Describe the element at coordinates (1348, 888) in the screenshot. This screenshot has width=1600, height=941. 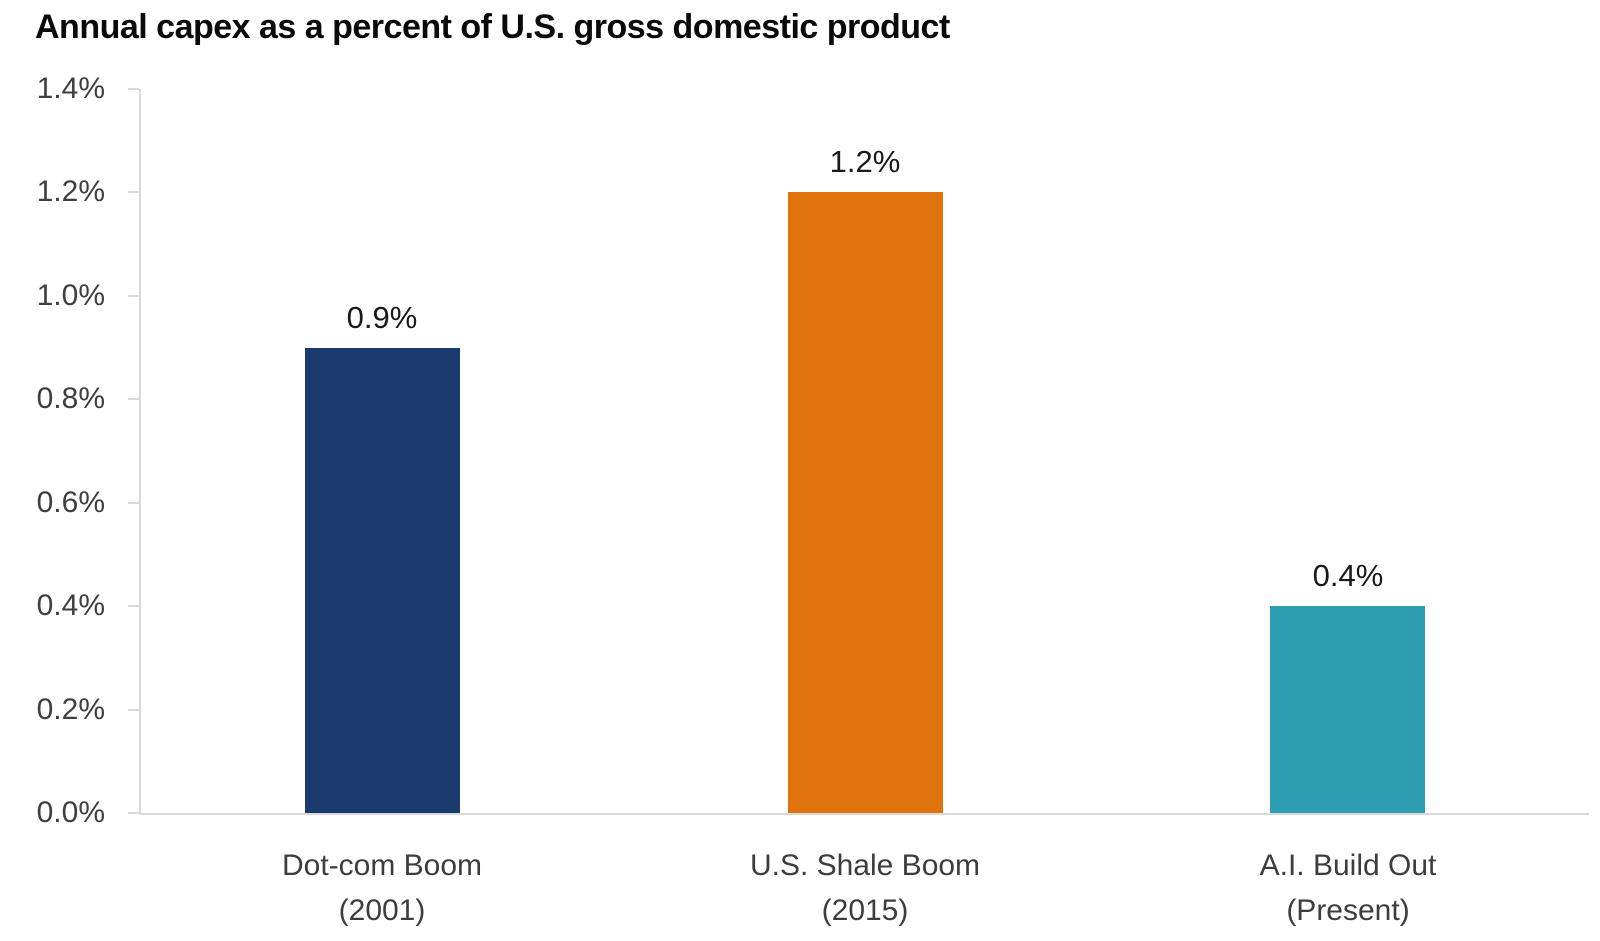
I see `x-axis-category-label-a-i-build-out-present: A.I. Build Out (Present)` at that location.